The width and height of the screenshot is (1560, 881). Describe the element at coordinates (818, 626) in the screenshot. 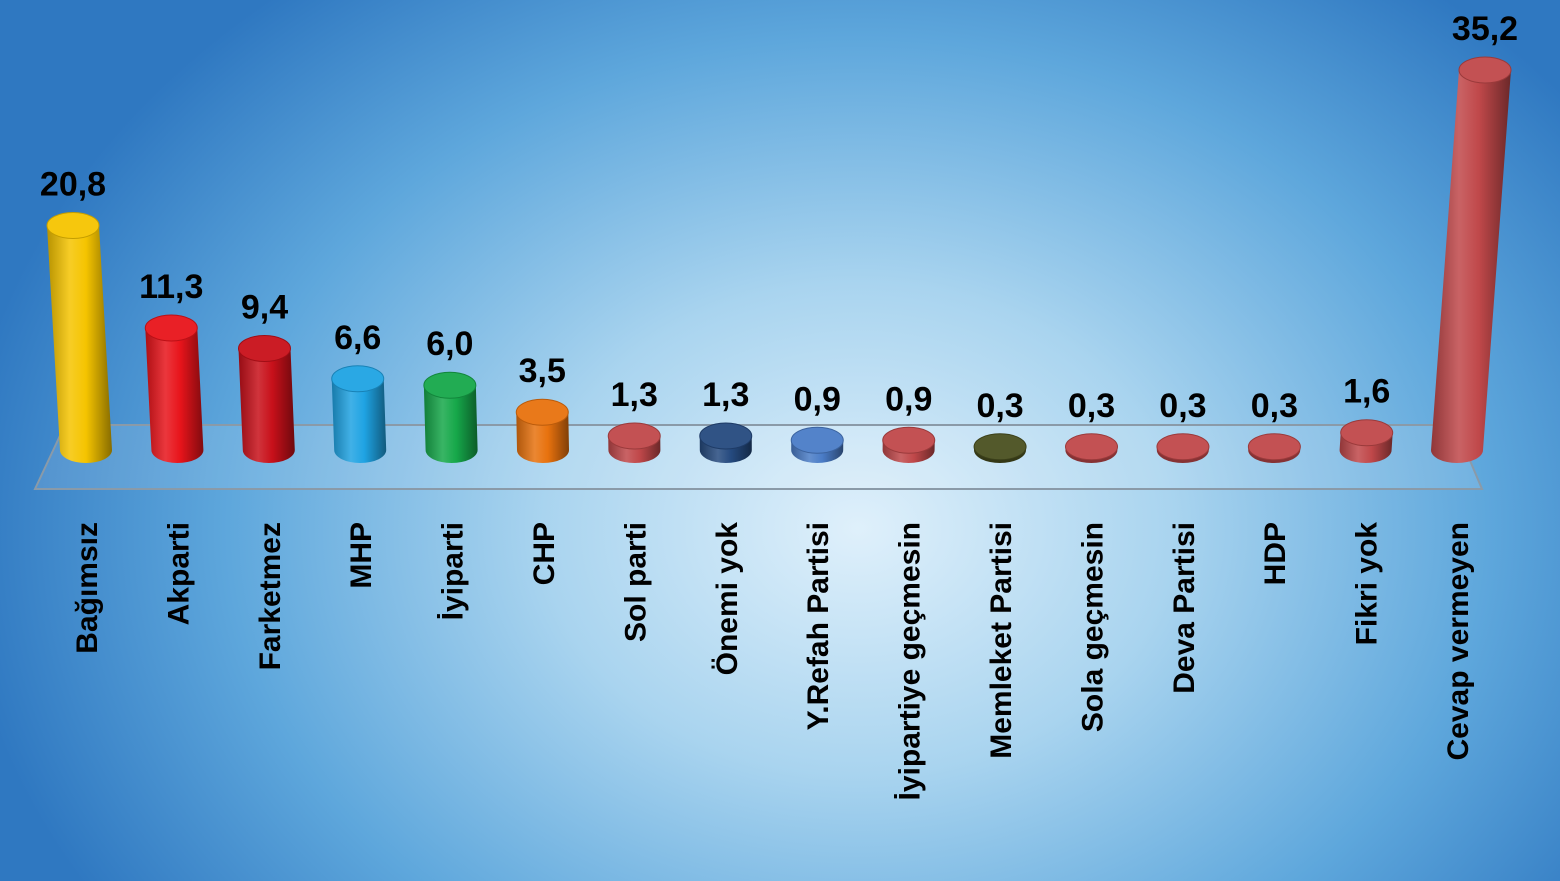

I see `category-label: Y.Refah Partisi` at that location.